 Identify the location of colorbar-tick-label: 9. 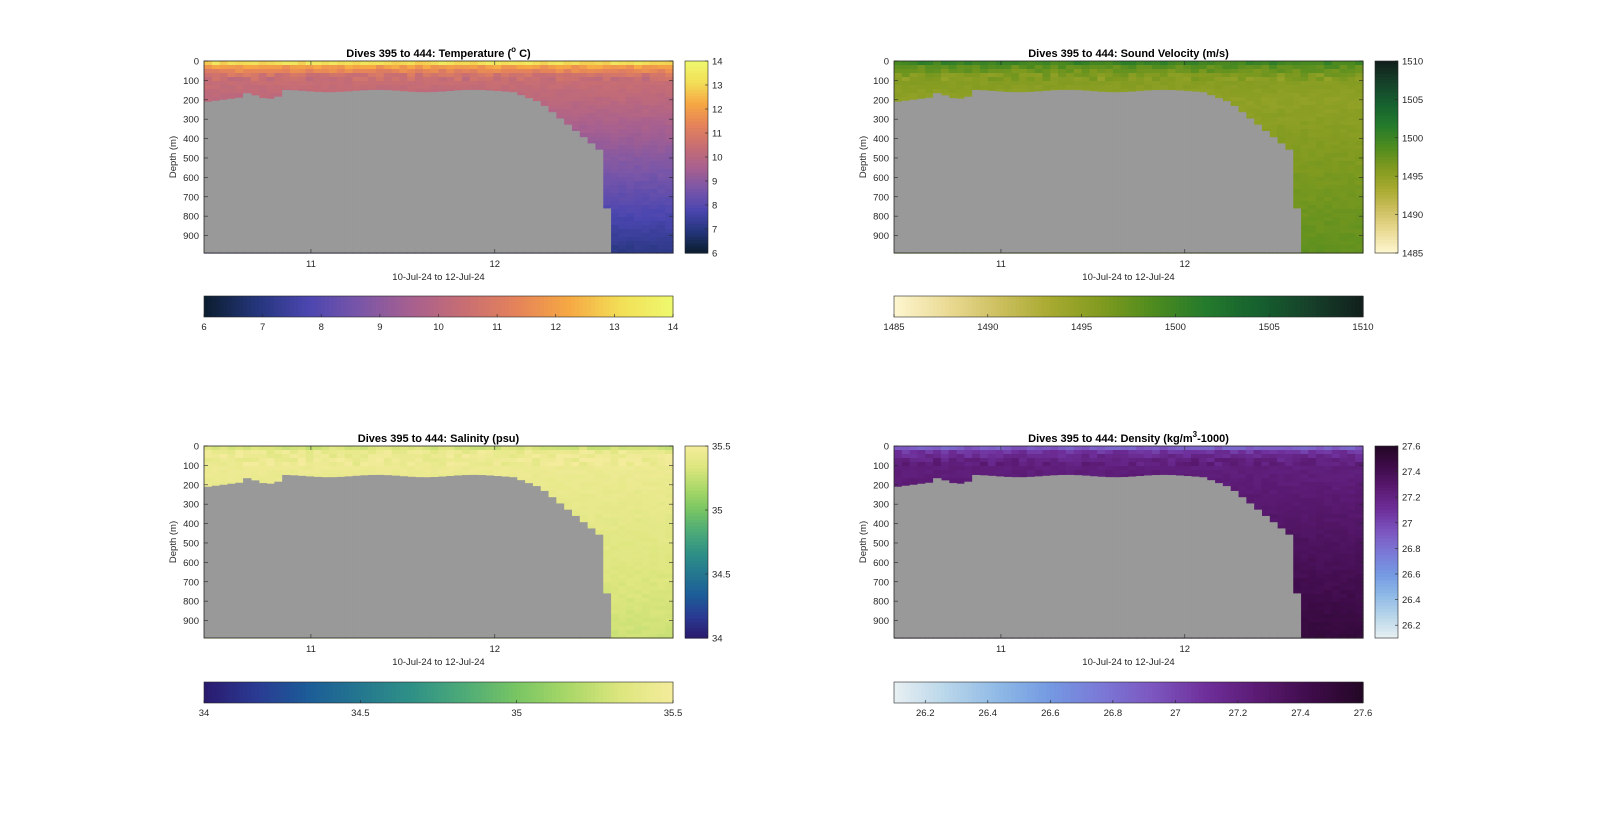
(714, 182).